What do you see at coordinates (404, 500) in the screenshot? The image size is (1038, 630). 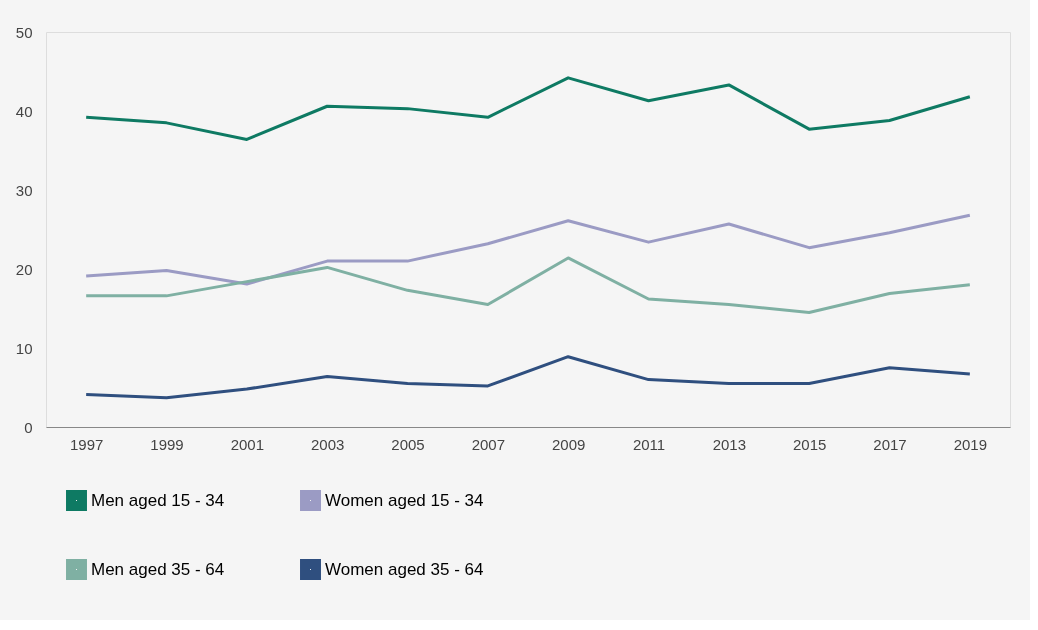 I see `legend-label: Women aged 15 - 34` at bounding box center [404, 500].